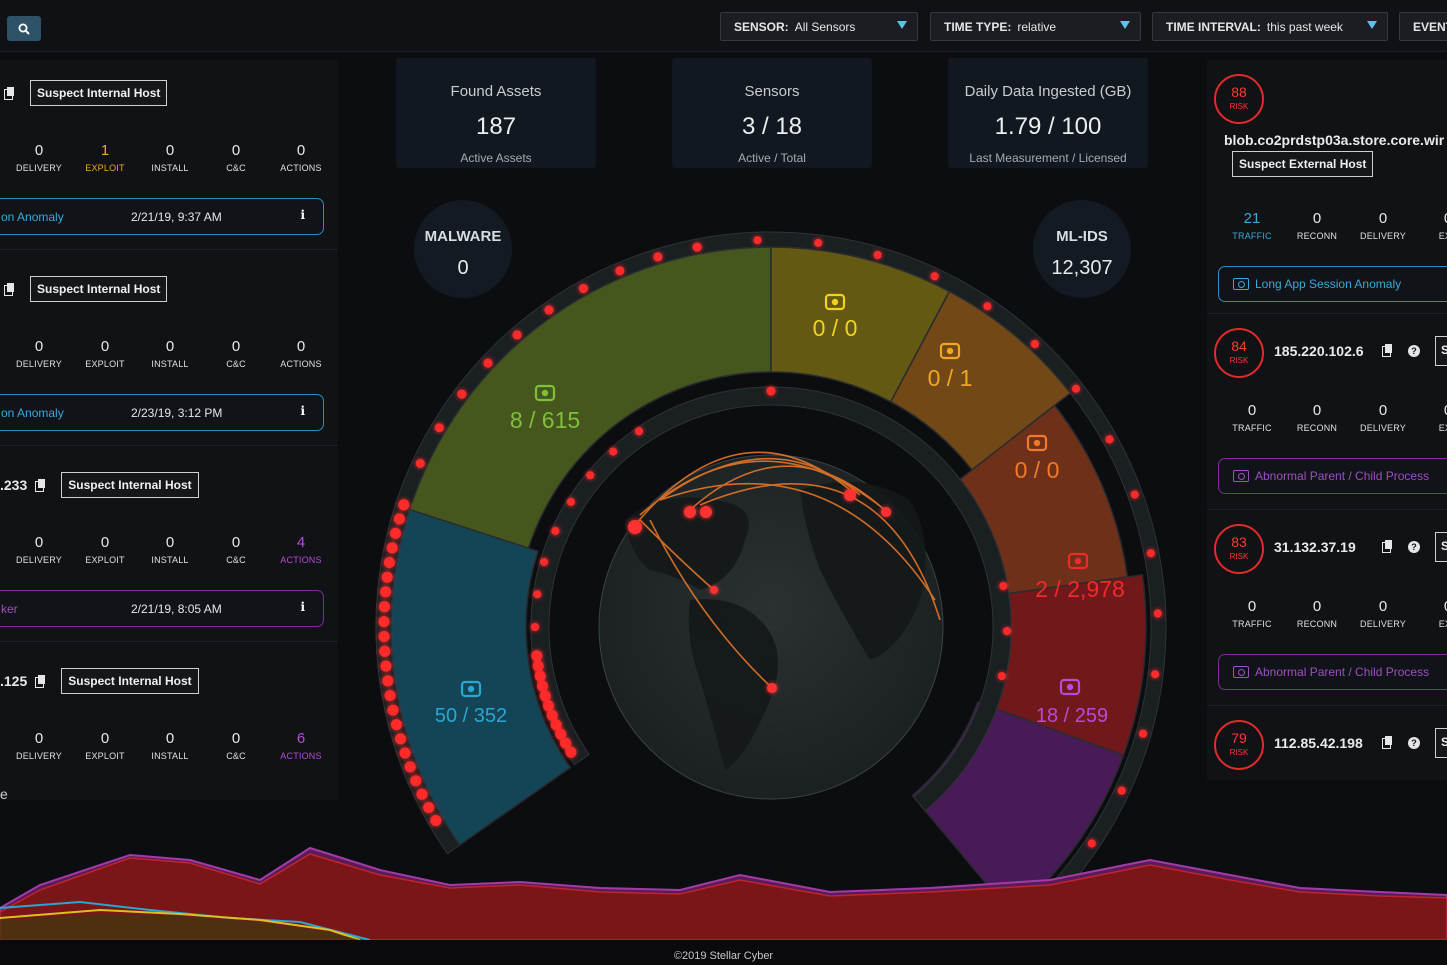 This screenshot has width=1447, height=965. I want to click on gauge-segment-recon, so click(590, 398).